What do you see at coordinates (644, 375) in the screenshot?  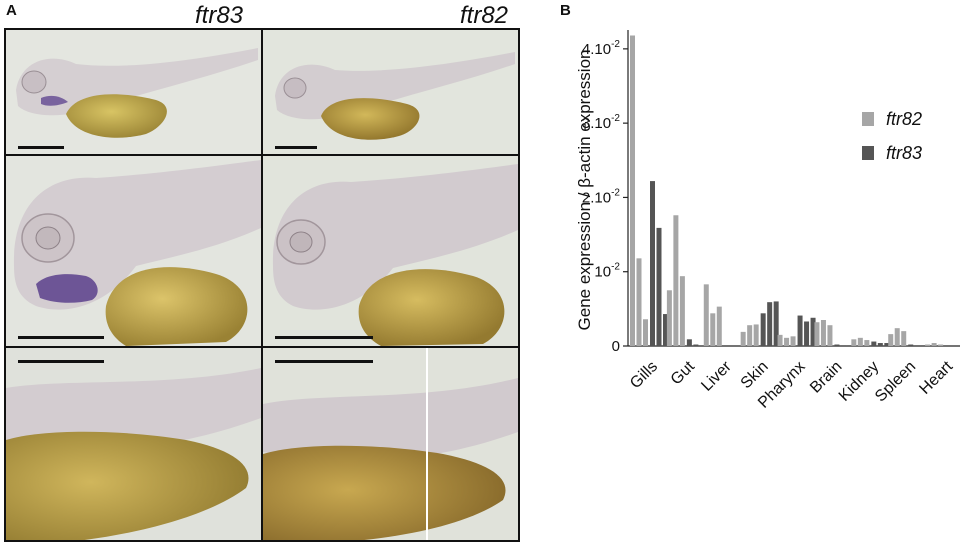 I see `x-tick-label-gills: Gills` at bounding box center [644, 375].